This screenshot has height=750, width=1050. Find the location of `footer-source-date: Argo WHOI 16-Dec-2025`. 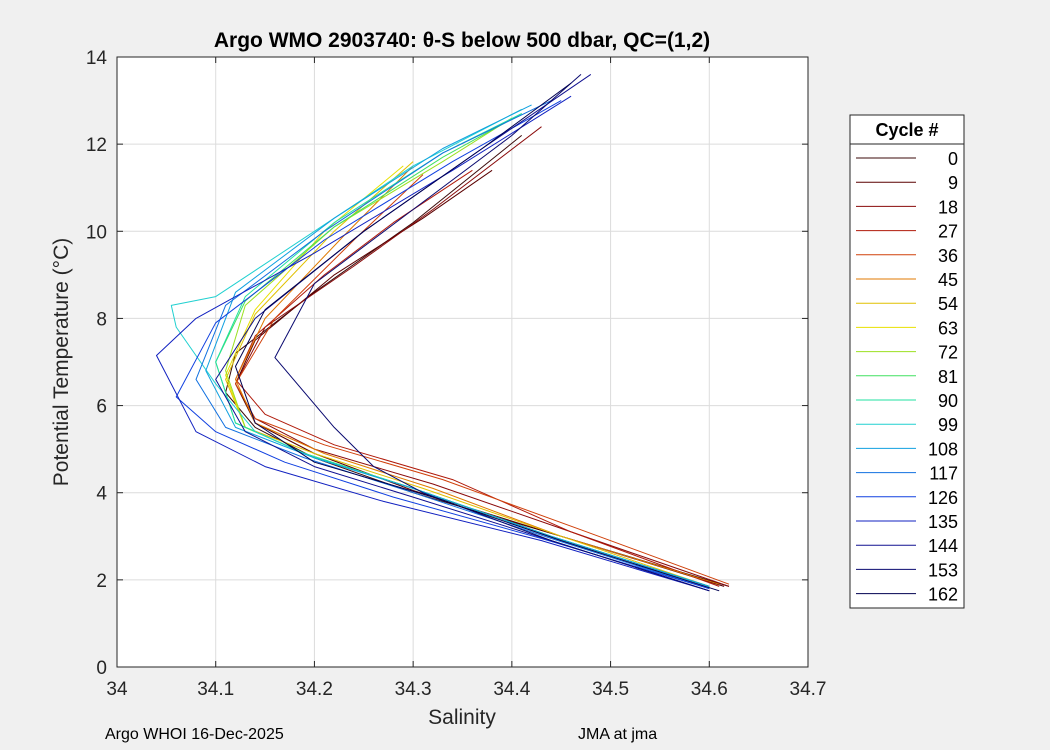

footer-source-date: Argo WHOI 16-Dec-2025 is located at coordinates (194, 734).